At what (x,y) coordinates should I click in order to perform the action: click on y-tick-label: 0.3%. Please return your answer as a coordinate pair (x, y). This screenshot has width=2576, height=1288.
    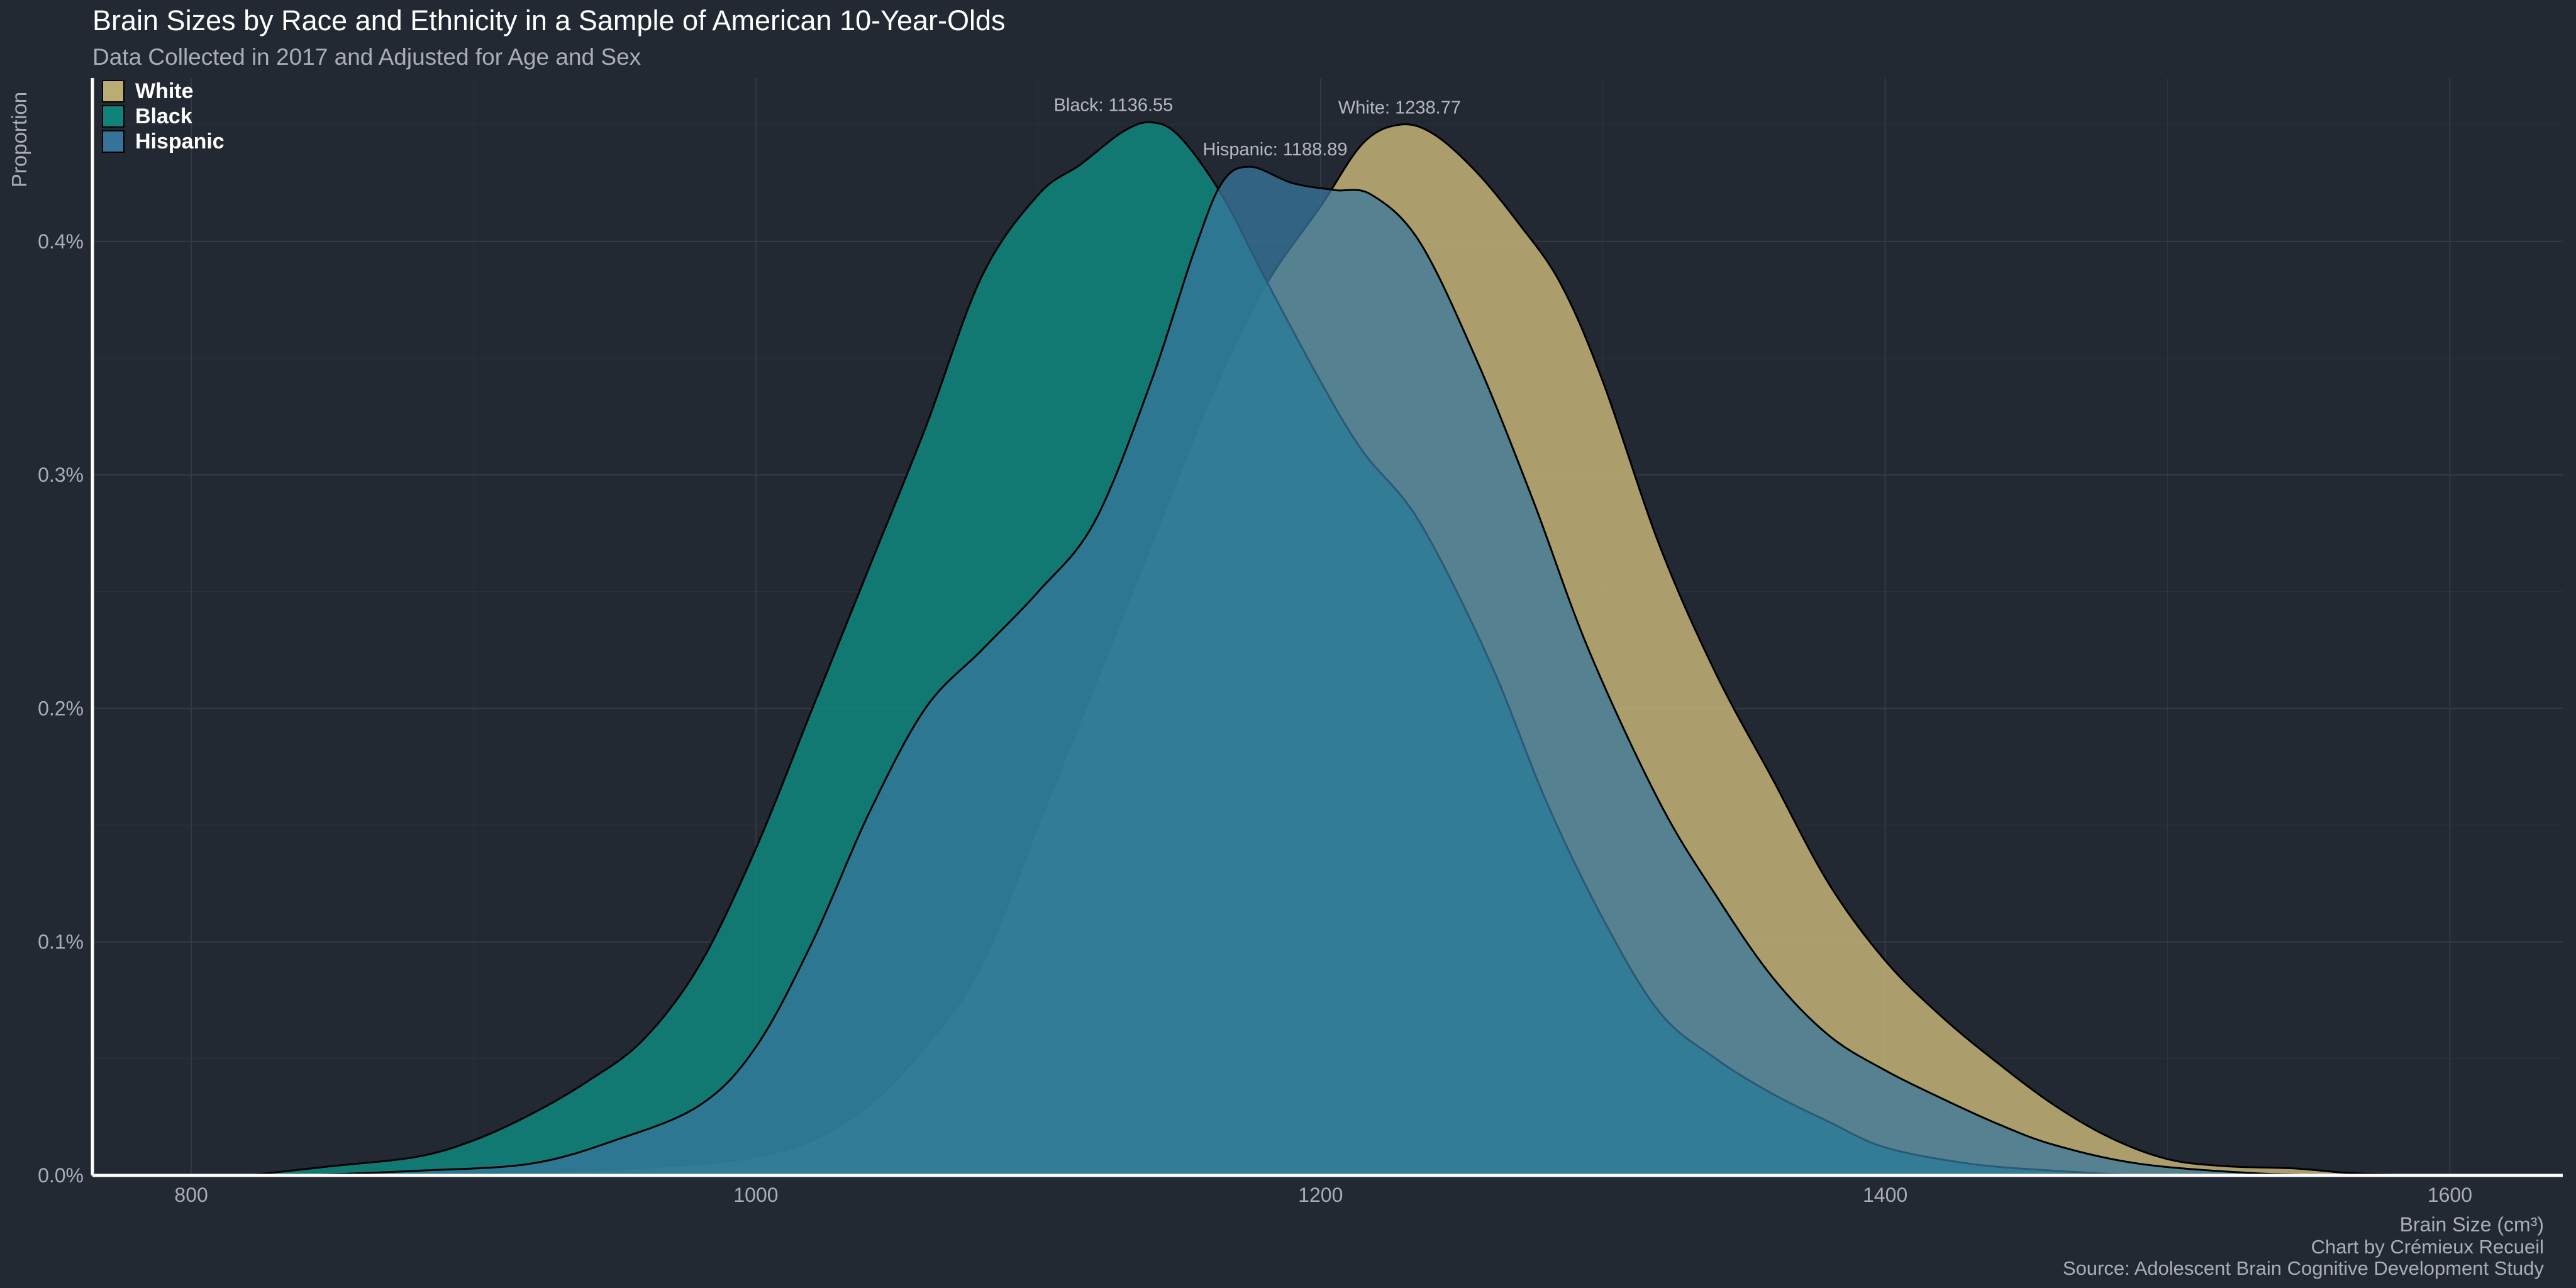
    Looking at the image, I should click on (61, 475).